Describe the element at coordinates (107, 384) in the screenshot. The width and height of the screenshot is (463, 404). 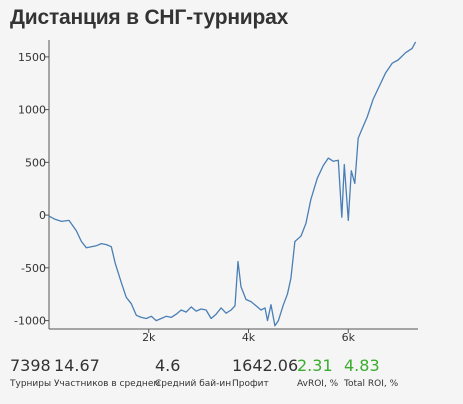
I see `stat-label: Участников в среднем` at that location.